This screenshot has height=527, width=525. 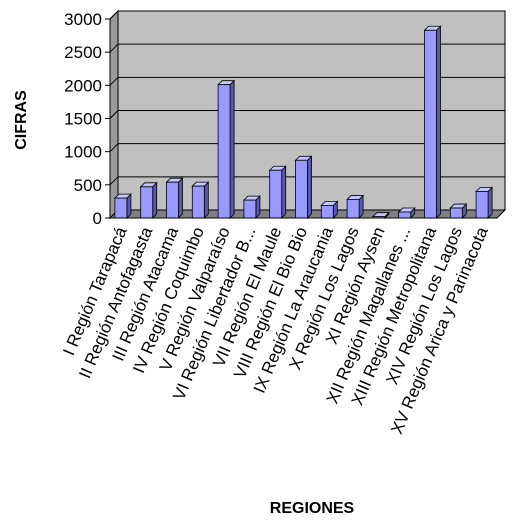 I want to click on y-tick-label: 0, so click(x=97, y=218).